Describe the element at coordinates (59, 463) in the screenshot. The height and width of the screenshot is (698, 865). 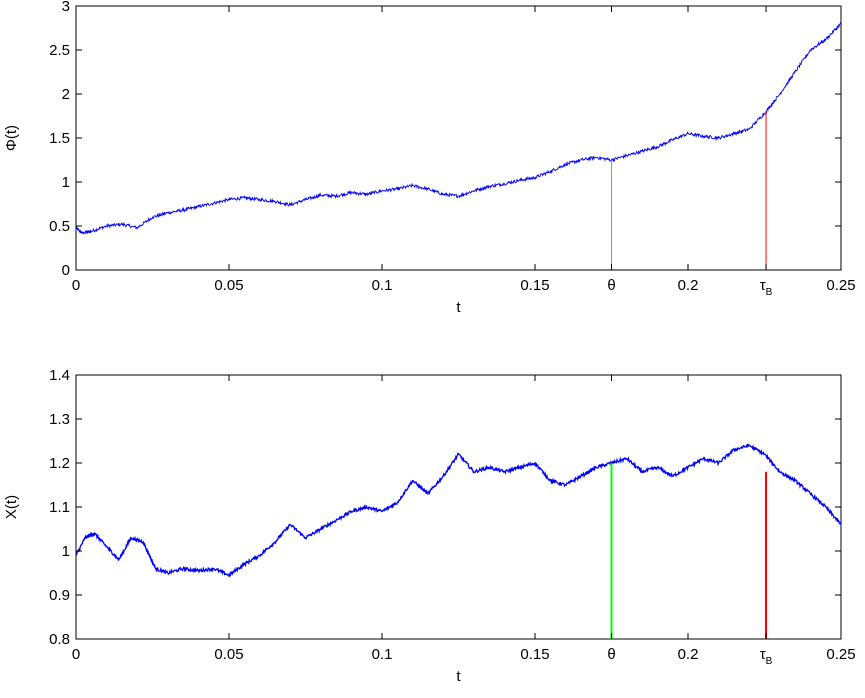
I see `y-tick-label: 1.2` at that location.